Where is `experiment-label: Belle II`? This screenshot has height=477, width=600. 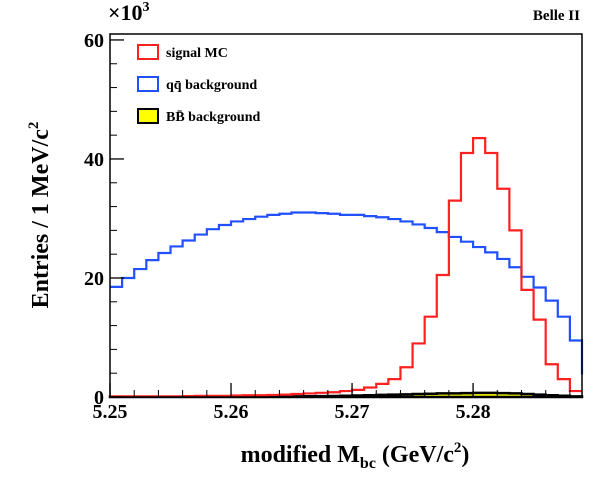
experiment-label: Belle II is located at coordinates (556, 16).